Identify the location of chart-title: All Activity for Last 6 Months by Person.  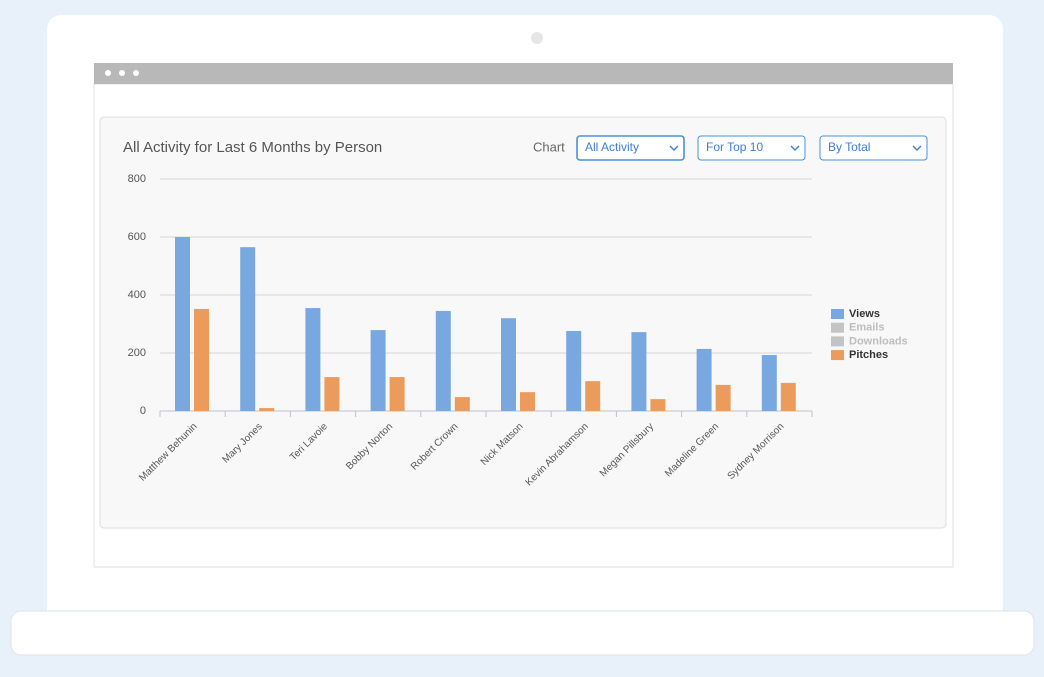
(252, 147).